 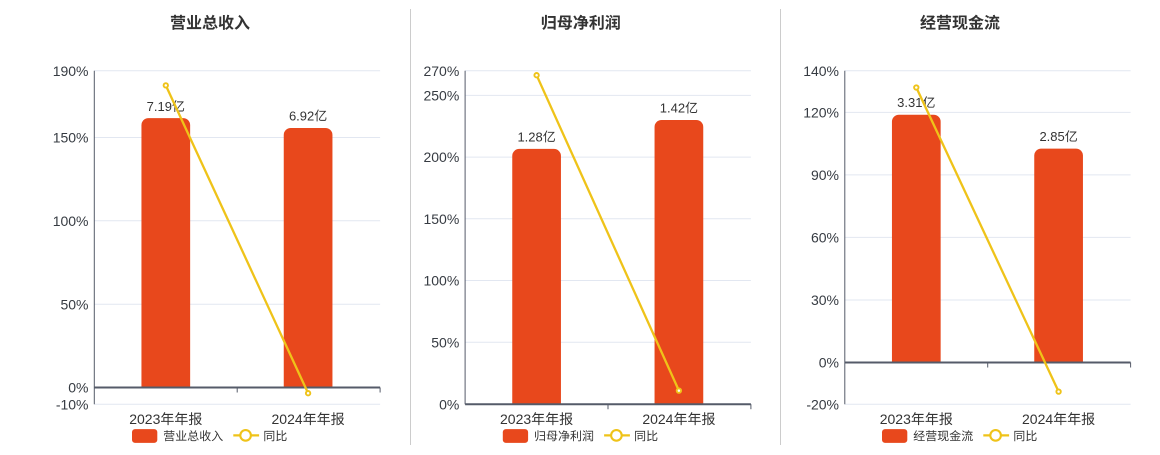 I want to click on svg-text: 270%, so click(x=441, y=71).